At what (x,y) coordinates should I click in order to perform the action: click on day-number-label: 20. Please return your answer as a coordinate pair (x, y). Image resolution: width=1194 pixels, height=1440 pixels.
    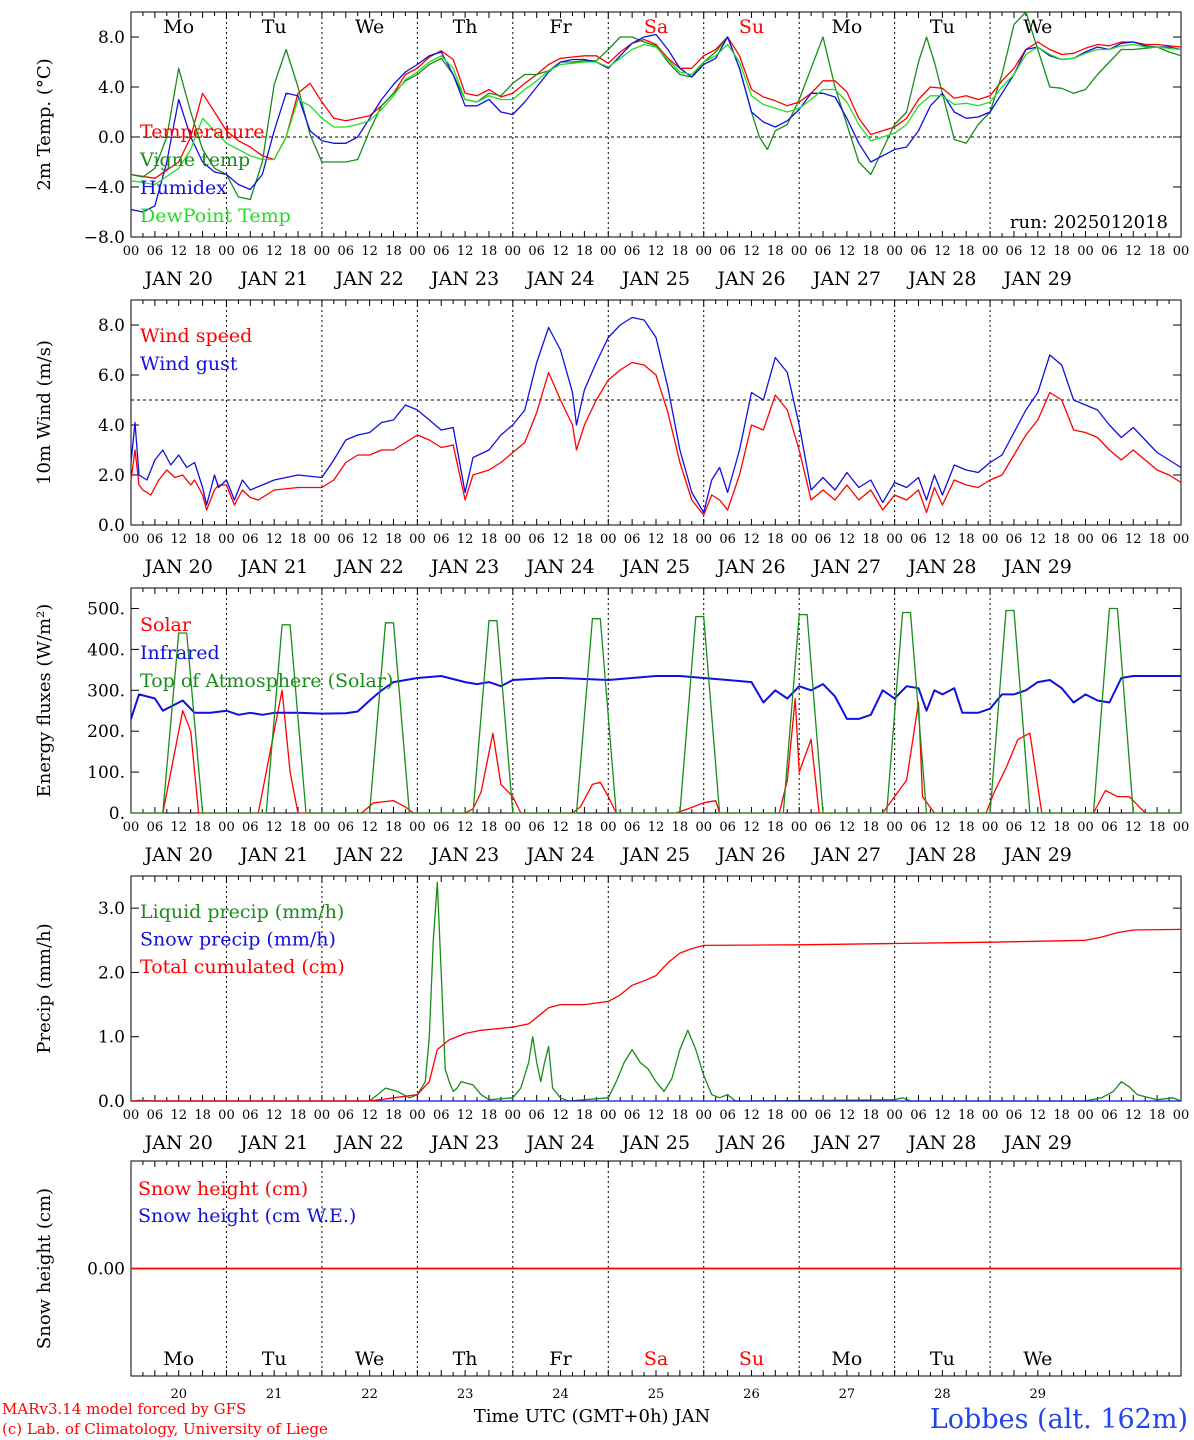
    Looking at the image, I should click on (178, 1394).